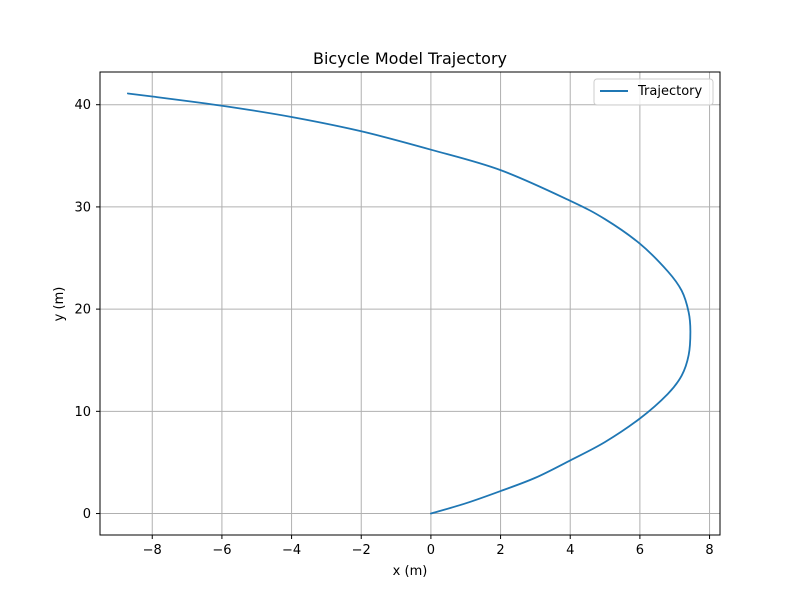 This screenshot has height=600, width=800. What do you see at coordinates (361, 550) in the screenshot?
I see `x-tick-label: −2` at bounding box center [361, 550].